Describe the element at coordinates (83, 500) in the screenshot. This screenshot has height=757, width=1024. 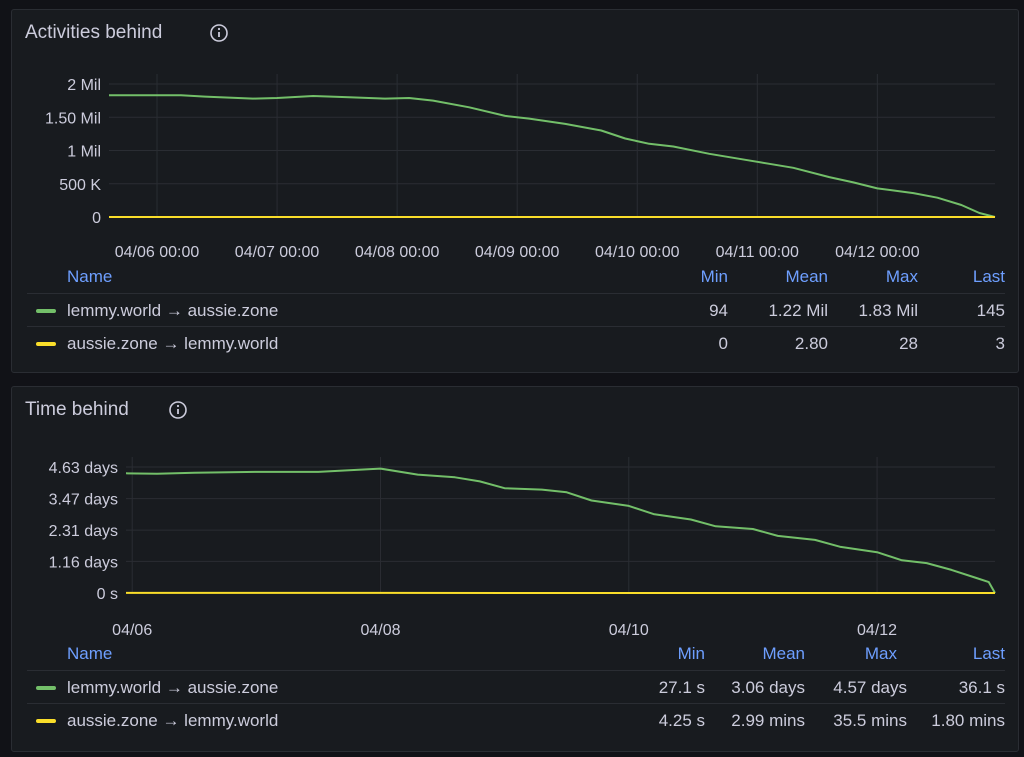
I see `y-tick-label: 3.47 days` at that location.